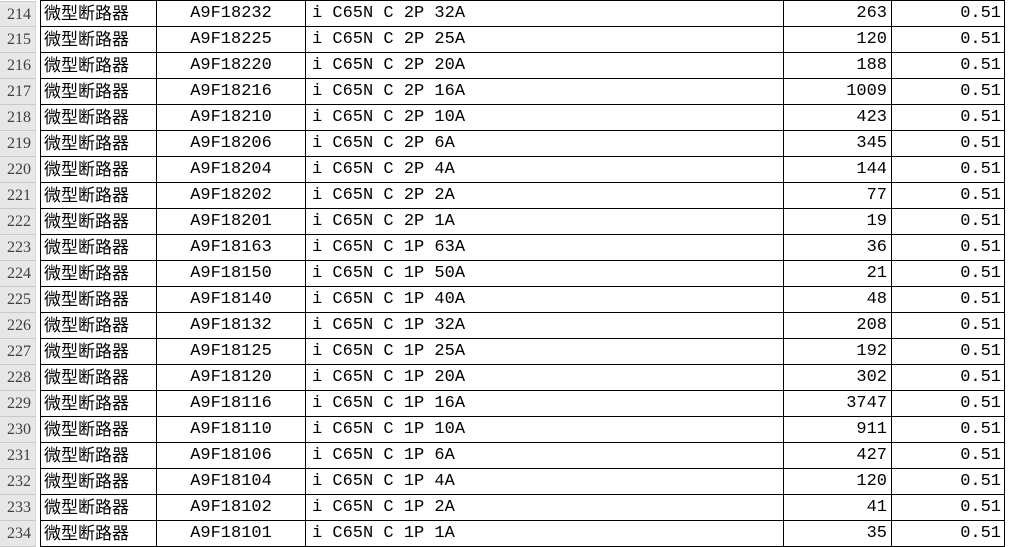  I want to click on cell-desc: i C65N C 2P 20A, so click(544, 65).